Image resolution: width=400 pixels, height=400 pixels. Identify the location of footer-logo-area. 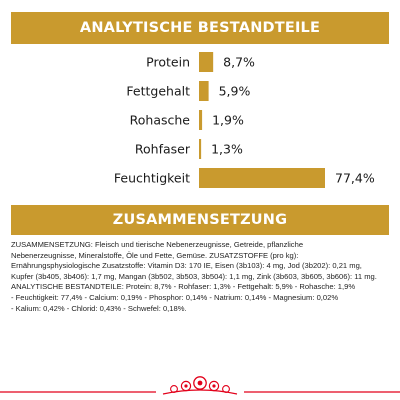
(200, 385).